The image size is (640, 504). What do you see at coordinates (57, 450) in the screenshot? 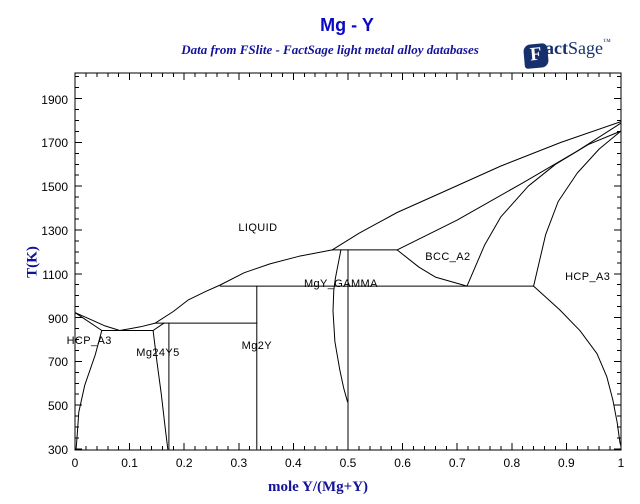
I see `y-tick-label: 300` at bounding box center [57, 450].